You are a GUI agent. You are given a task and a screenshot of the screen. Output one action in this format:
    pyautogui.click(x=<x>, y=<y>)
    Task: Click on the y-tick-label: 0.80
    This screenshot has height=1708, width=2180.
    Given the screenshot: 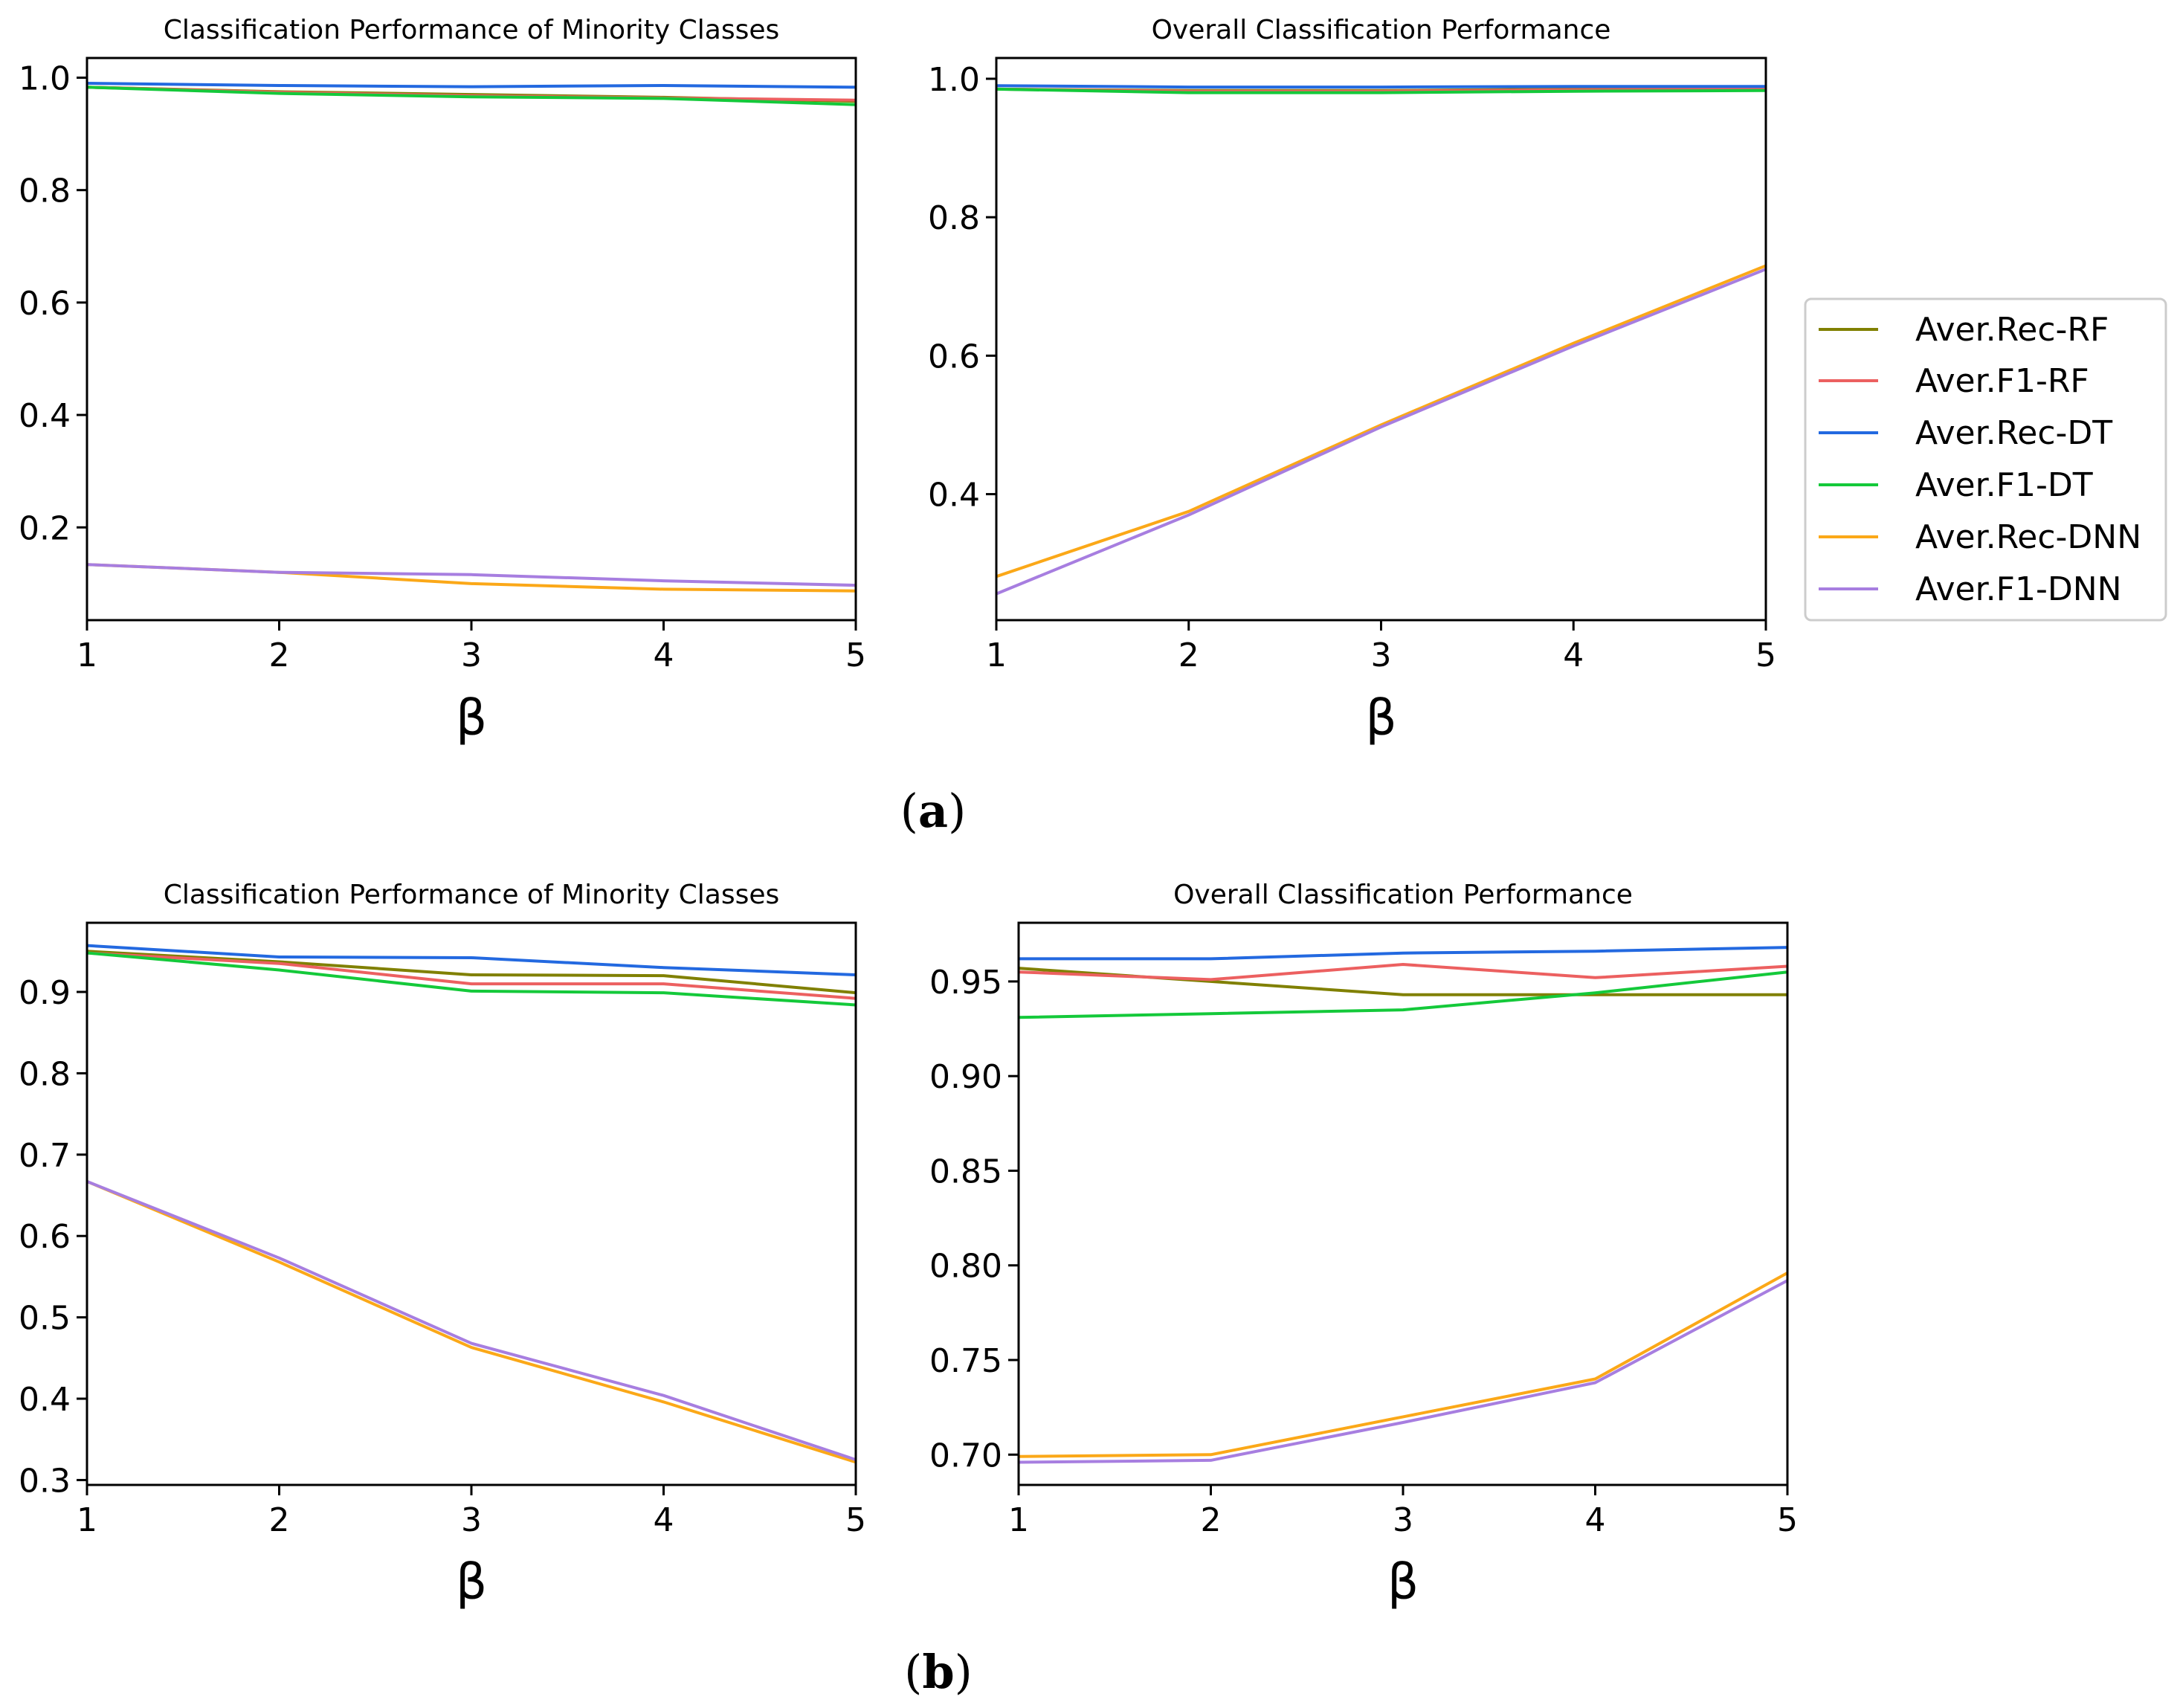 What is the action you would take?
    pyautogui.click(x=965, y=1267)
    